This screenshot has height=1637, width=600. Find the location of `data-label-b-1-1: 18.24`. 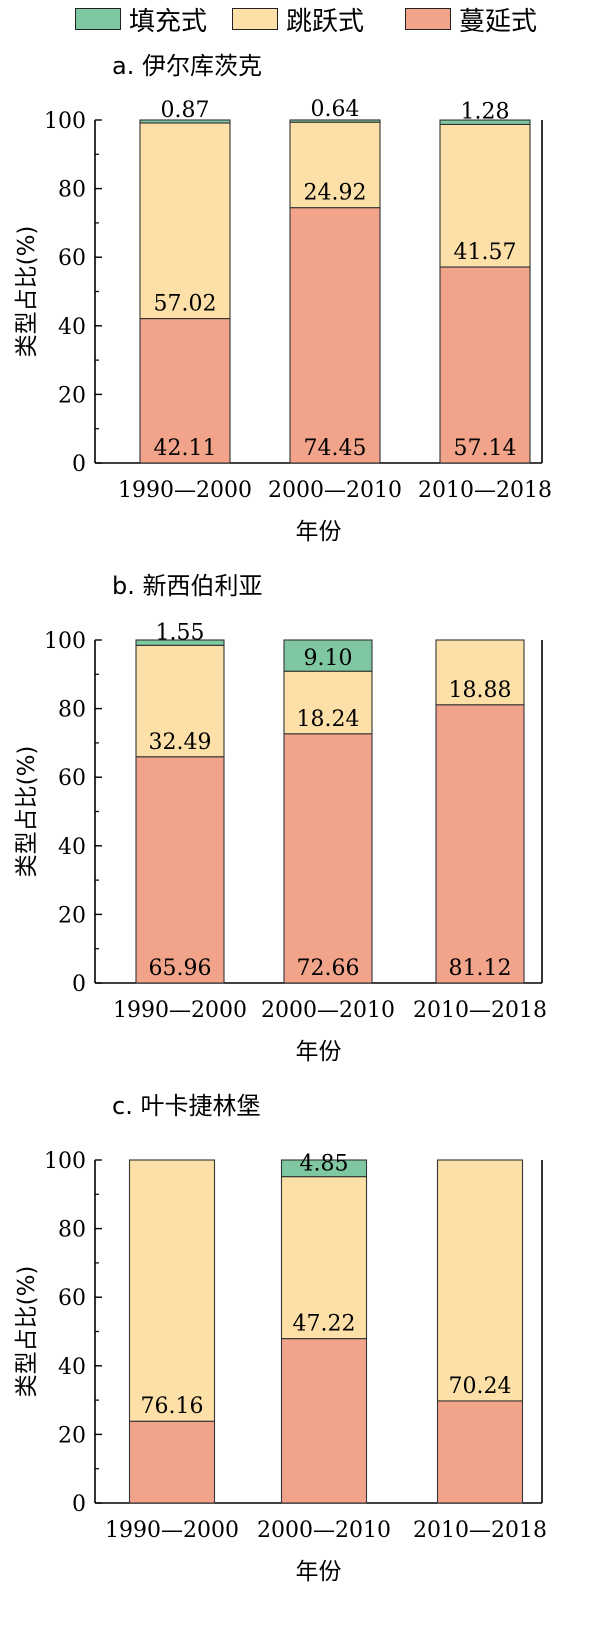

data-label-b-1-1: 18.24 is located at coordinates (328, 719).